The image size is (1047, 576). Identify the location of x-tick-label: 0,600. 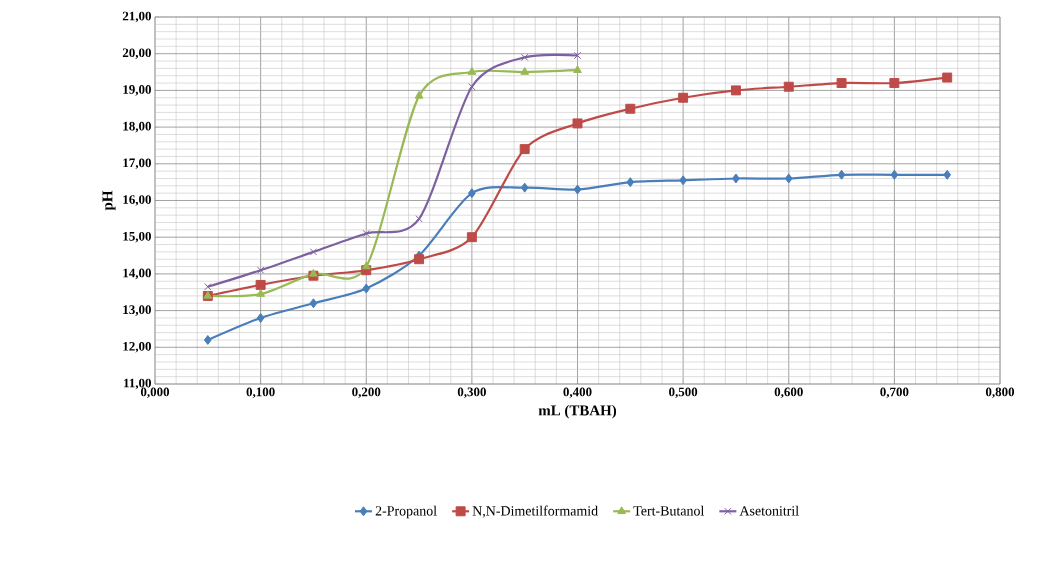
(788, 393).